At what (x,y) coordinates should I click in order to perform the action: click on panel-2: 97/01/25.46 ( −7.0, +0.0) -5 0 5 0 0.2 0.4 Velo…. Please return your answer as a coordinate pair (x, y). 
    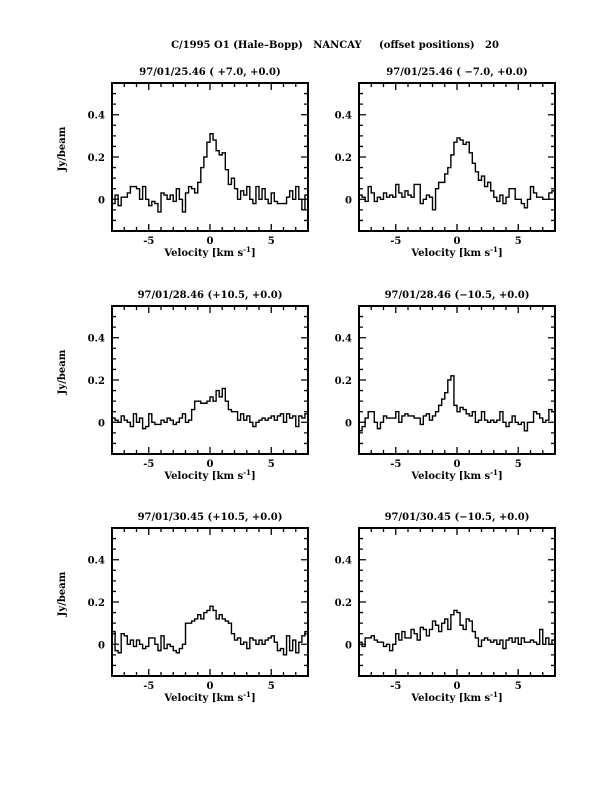
    Looking at the image, I should click on (445, 163).